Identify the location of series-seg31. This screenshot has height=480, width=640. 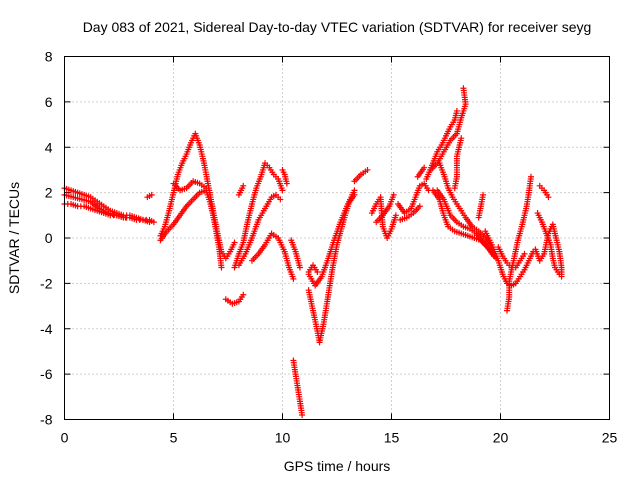
(481, 206).